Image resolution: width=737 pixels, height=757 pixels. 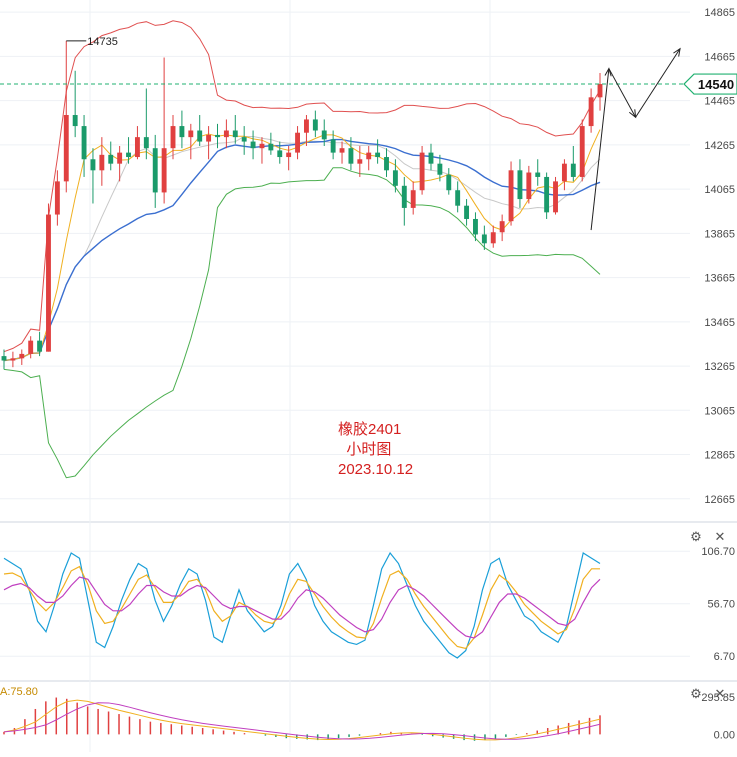 What do you see at coordinates (720, 536) in the screenshot?
I see `oscillator-close-icon: ✕` at bounding box center [720, 536].